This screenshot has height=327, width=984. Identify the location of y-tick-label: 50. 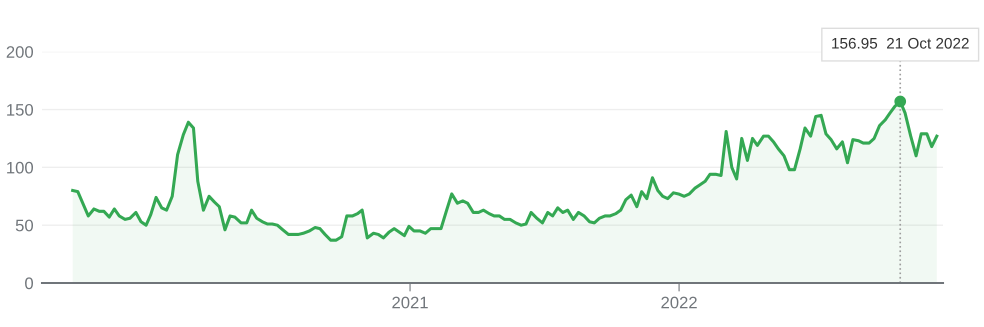
(25, 226).